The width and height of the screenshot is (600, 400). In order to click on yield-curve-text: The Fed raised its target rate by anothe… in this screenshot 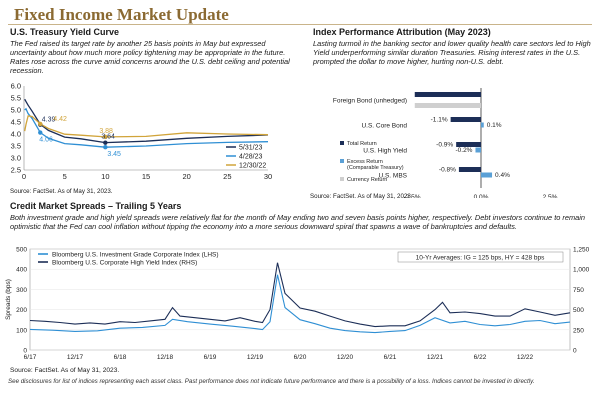, I will do `click(150, 57)`.